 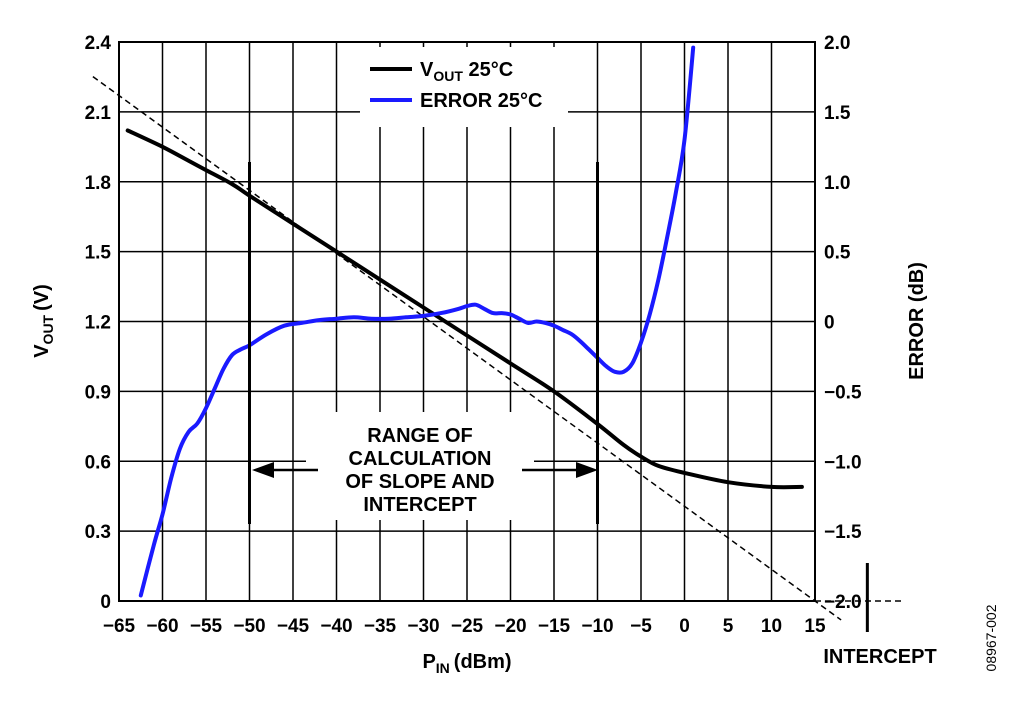 I want to click on x-tick-label: −15, so click(x=554, y=626).